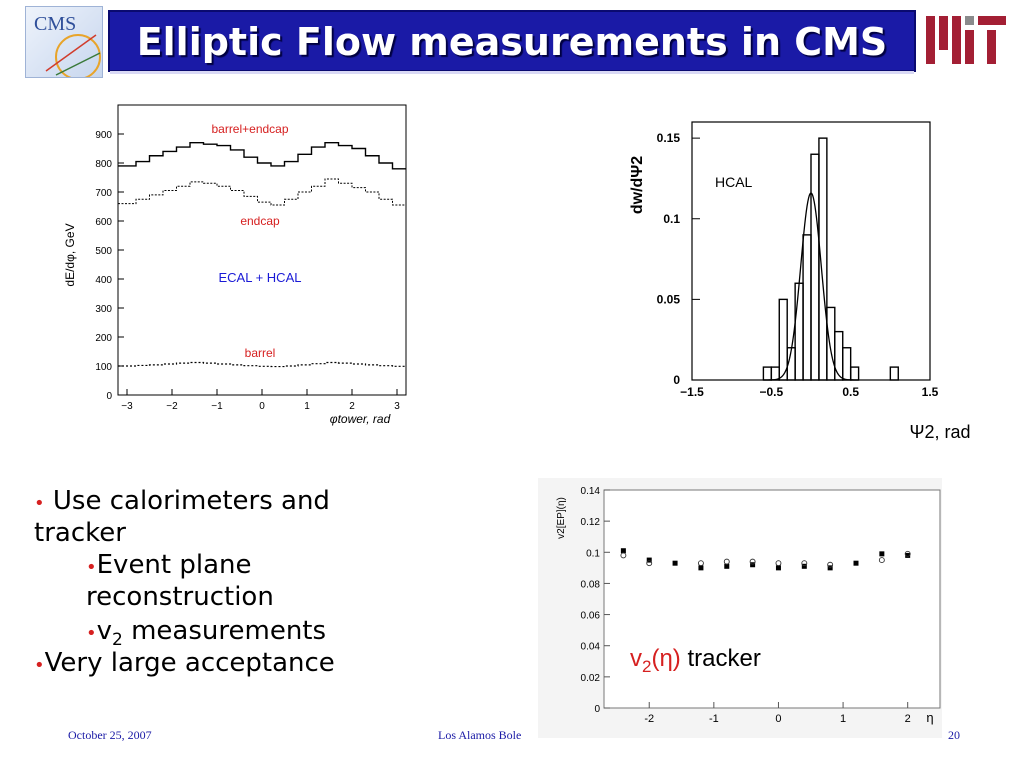 This screenshot has height=768, width=1024. Describe the element at coordinates (307, 406) in the screenshot. I see `chart1-xtick-label: 1` at that location.